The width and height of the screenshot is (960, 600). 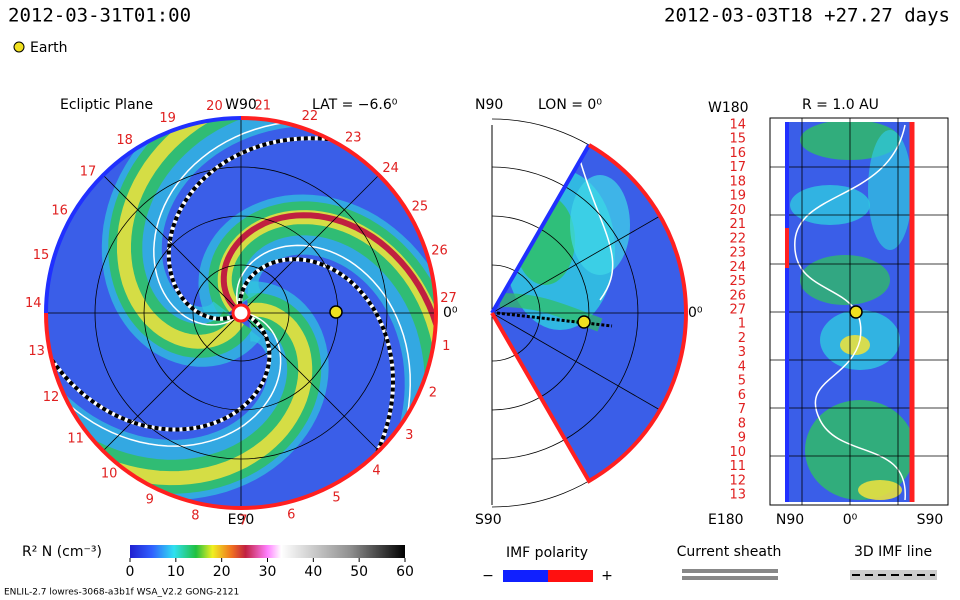 I want to click on run-label: 2012-03-03T18 +27.27 days, so click(x=807, y=16).